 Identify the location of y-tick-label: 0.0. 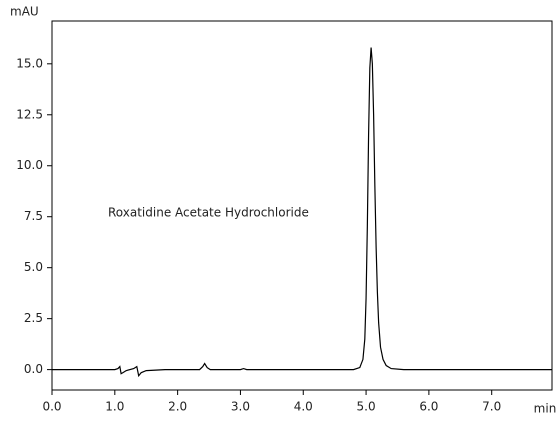
(33, 369).